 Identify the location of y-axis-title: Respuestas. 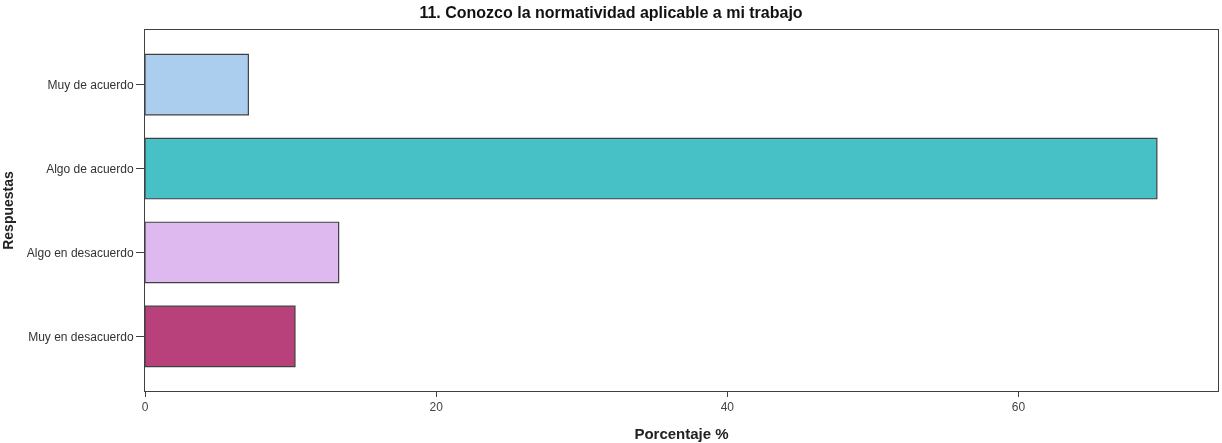
(8, 210).